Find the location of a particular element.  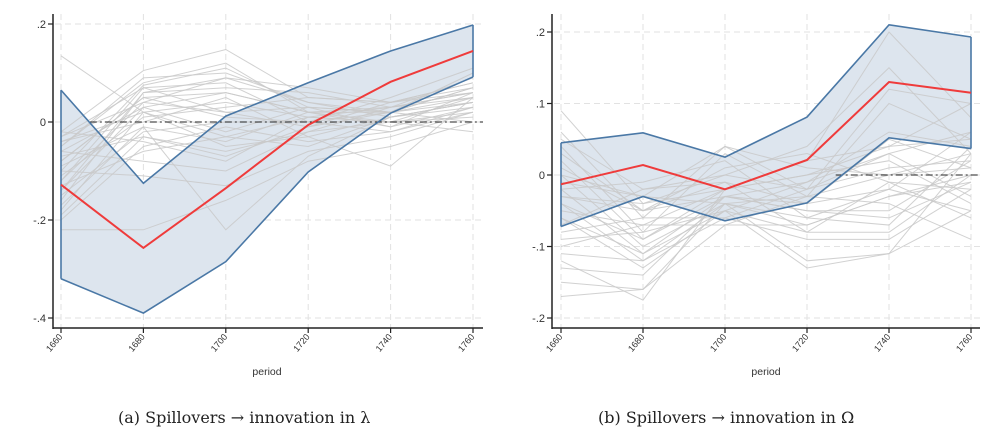

caption-a: (a) Spillovers → innovation in λ is located at coordinates (244, 417).